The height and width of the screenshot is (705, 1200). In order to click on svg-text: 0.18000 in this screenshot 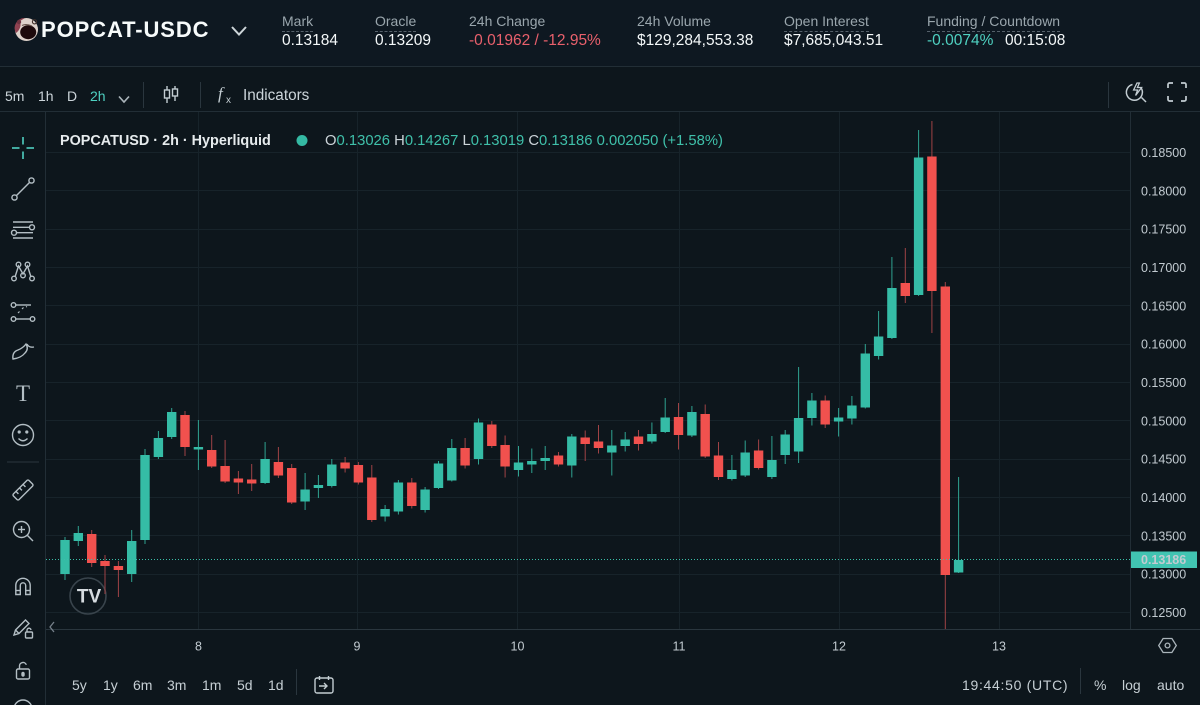, I will do `click(1163, 191)`.